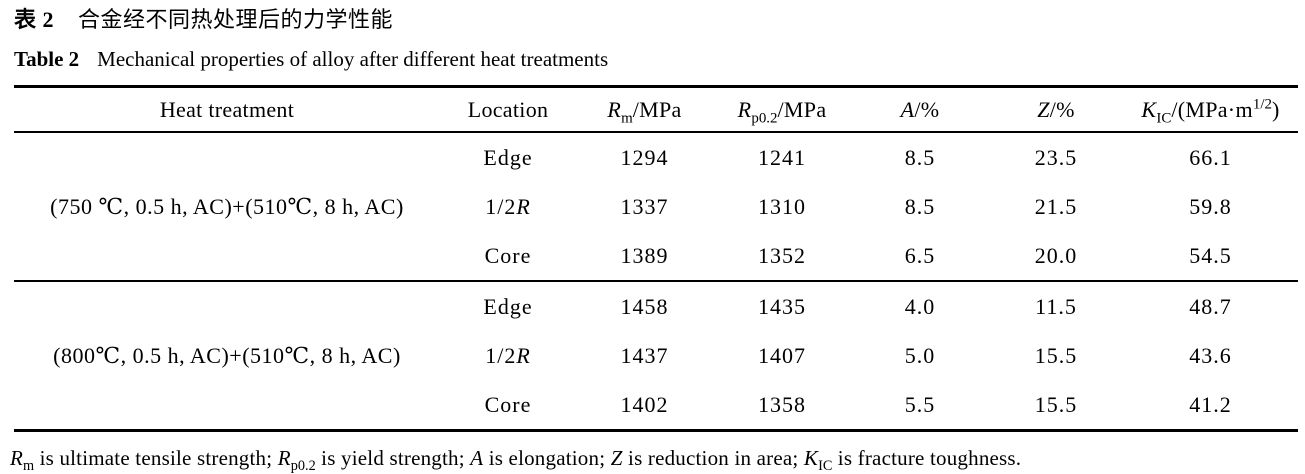 This screenshot has width=1305, height=474. What do you see at coordinates (782, 157) in the screenshot?
I see `rp02-cell: 1241` at bounding box center [782, 157].